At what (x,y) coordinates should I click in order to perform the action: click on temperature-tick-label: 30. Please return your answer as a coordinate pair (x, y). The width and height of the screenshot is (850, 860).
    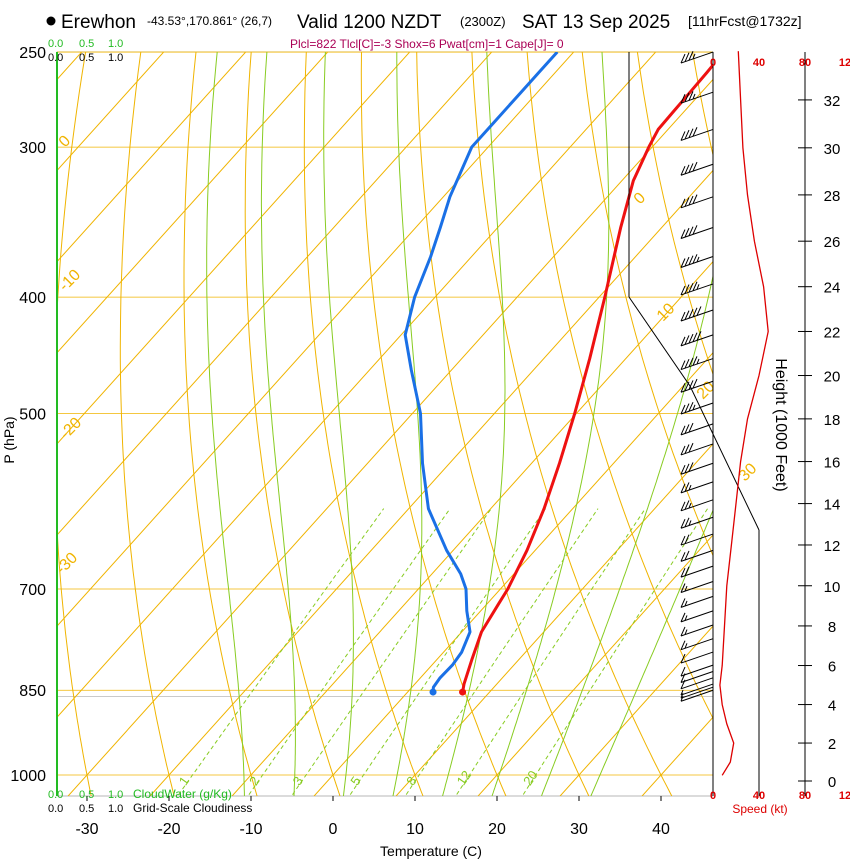
    Looking at the image, I should click on (579, 829).